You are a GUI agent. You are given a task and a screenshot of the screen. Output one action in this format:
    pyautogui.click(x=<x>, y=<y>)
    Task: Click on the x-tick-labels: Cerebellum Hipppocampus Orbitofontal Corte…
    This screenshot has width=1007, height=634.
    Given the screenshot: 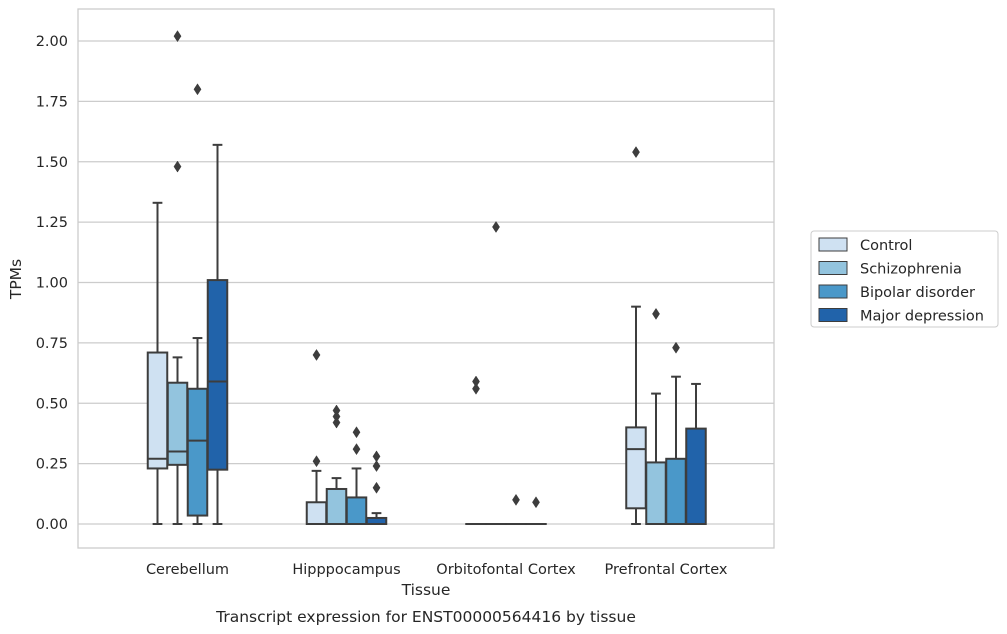 What is the action you would take?
    pyautogui.click(x=437, y=570)
    